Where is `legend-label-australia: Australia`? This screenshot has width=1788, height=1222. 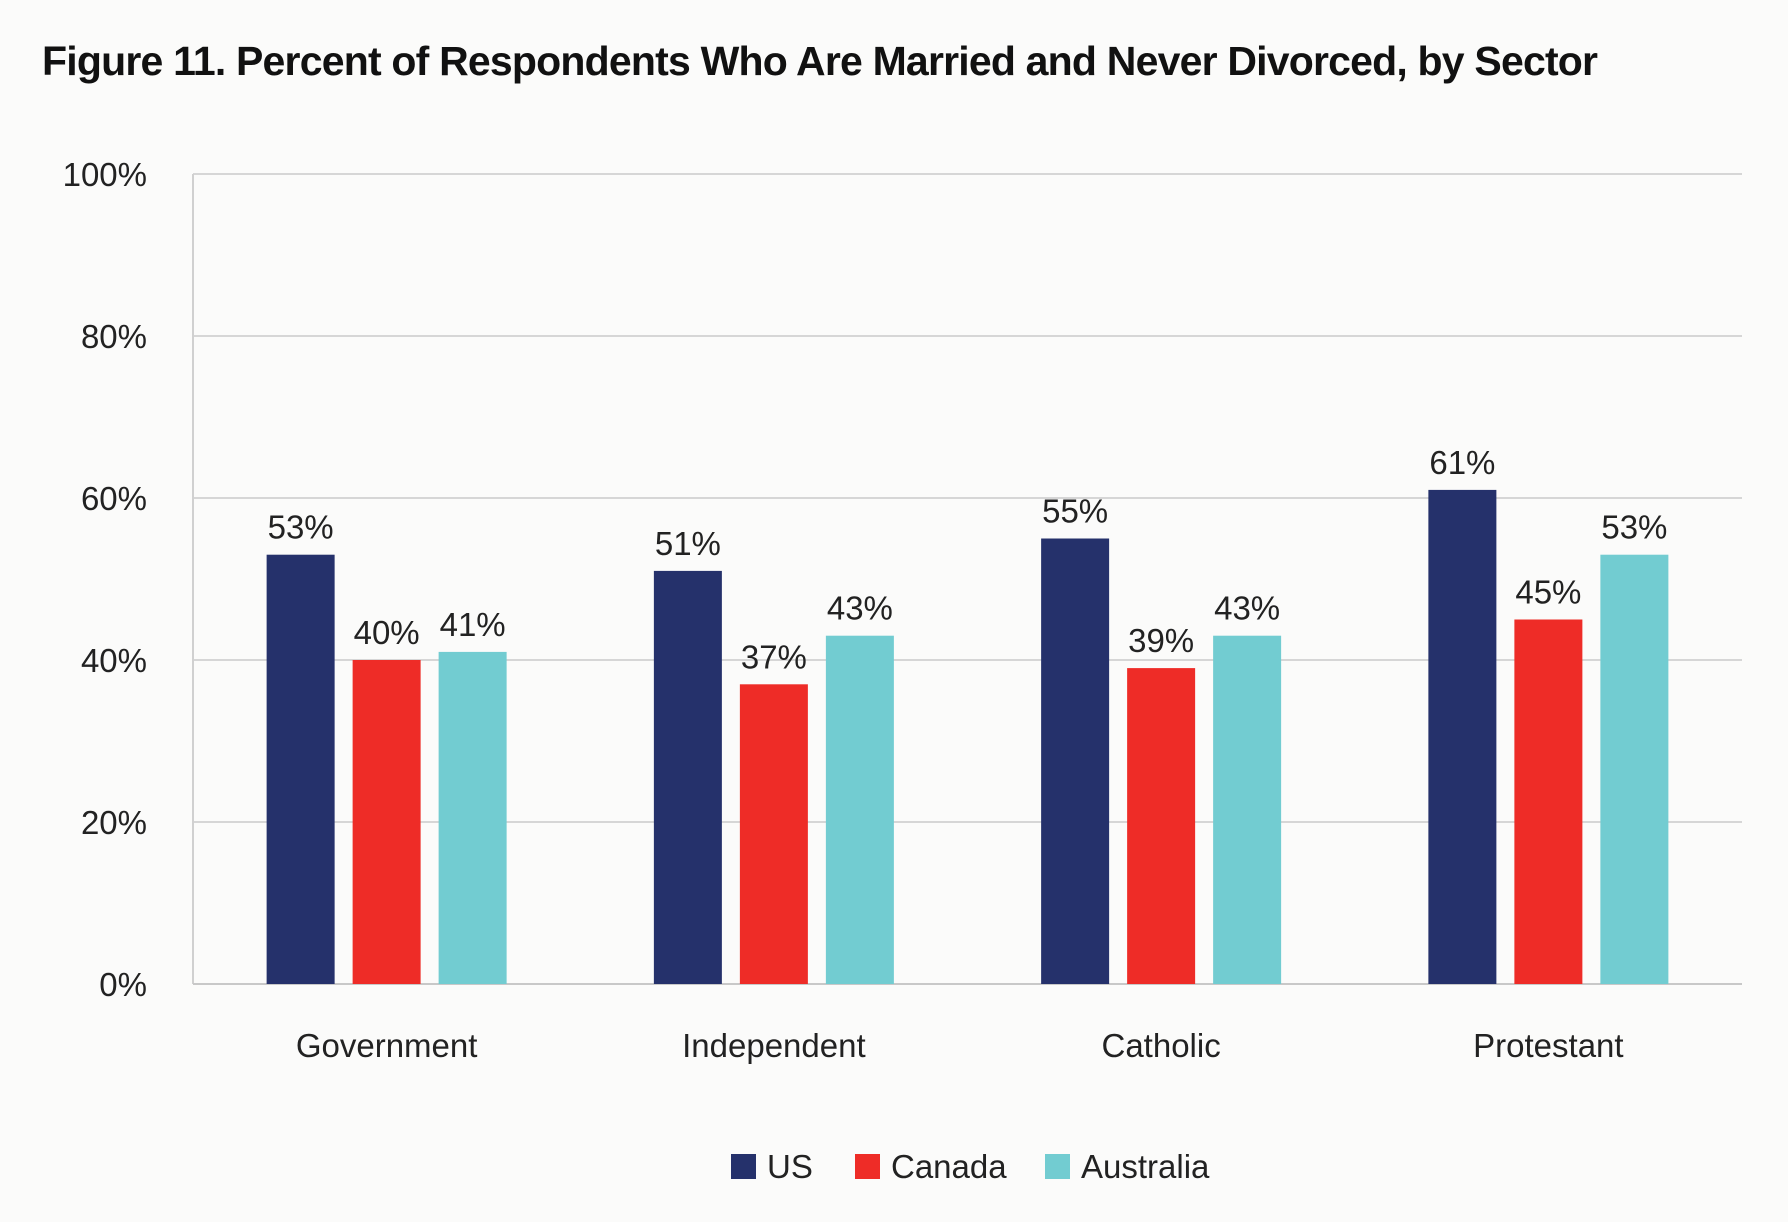
legend-label-australia: Australia is located at coordinates (1145, 1166).